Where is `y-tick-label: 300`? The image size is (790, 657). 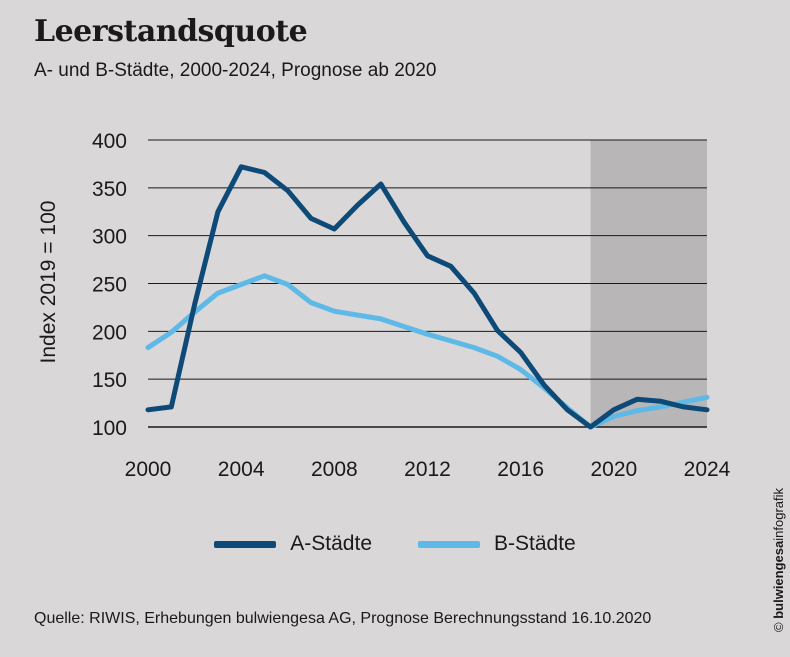 y-tick-label: 300 is located at coordinates (109, 237).